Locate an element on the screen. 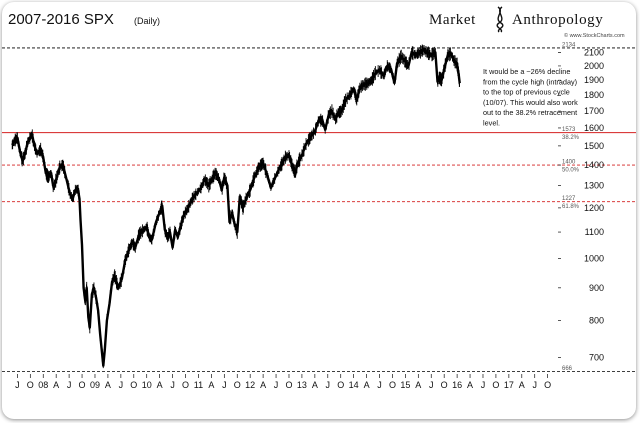  y-tick-label: 1200 is located at coordinates (594, 208).